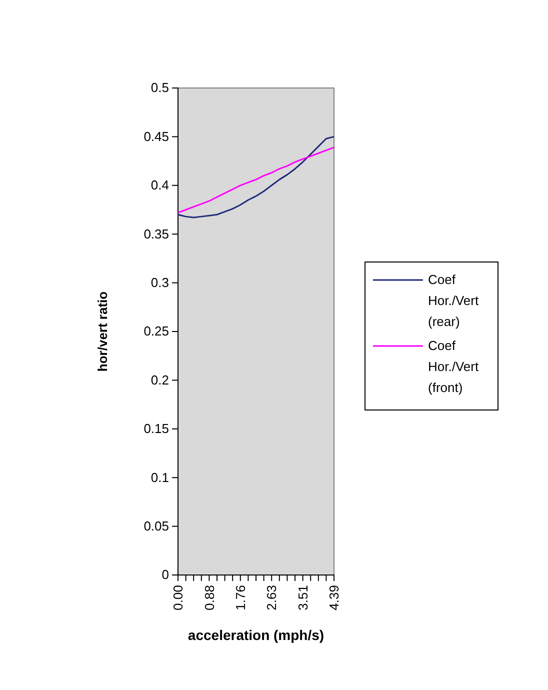 This screenshot has width=548, height=690. I want to click on y-tick-label: 0.1, so click(159, 477).